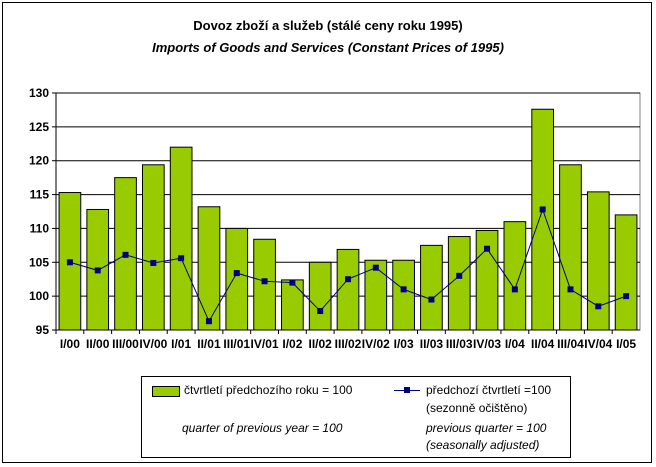  Describe the element at coordinates (39, 127) in the screenshot. I see `y-tick-label: 125` at that location.